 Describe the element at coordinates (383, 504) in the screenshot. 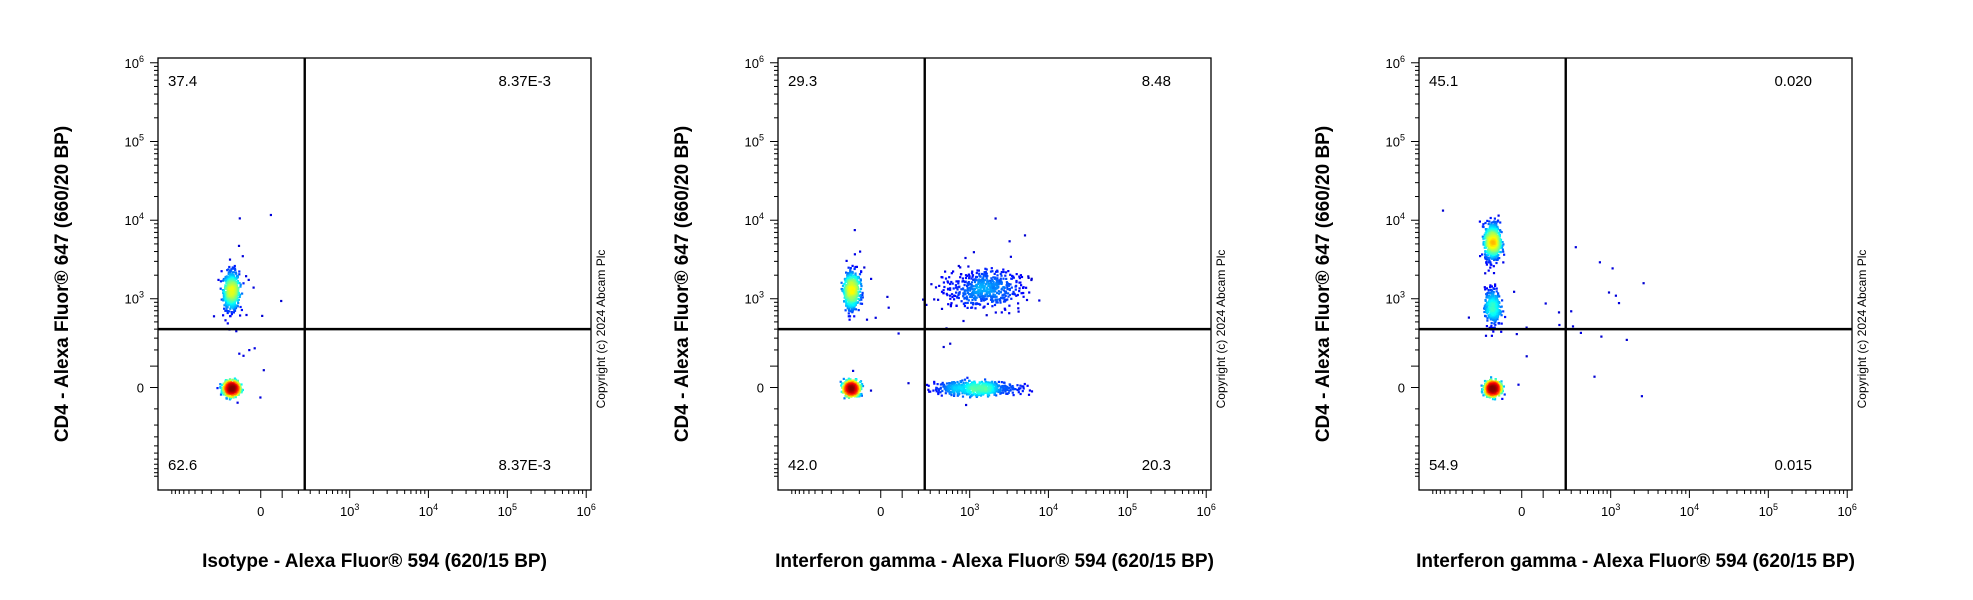

I see `x-axis: 0 103 104 105 106` at that location.